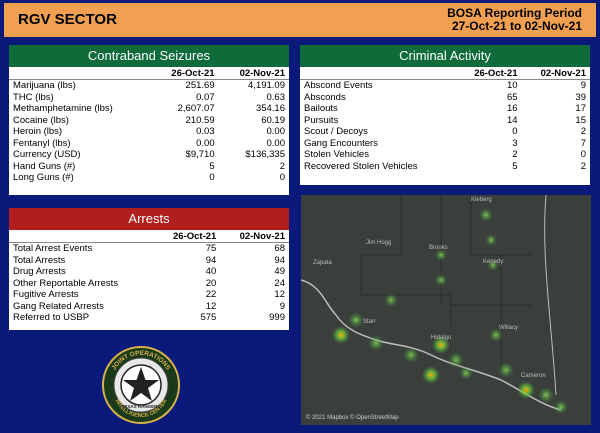 Image resolution: width=600 pixels, height=433 pixels. I want to click on row-value-2: 39, so click(580, 97).